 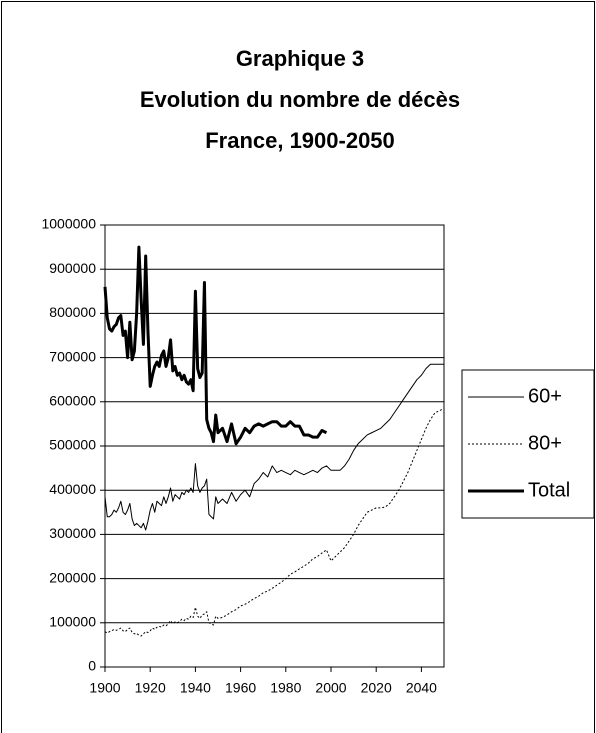 What do you see at coordinates (72, 533) in the screenshot?
I see `y-tick-label: 300000` at bounding box center [72, 533].